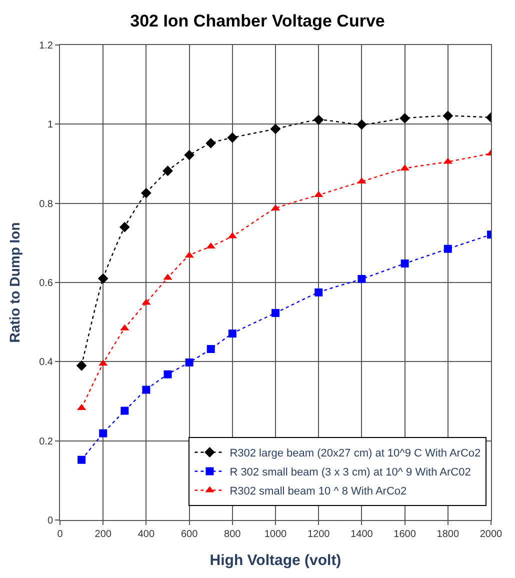 This screenshot has height=578, width=515. What do you see at coordinates (362, 534) in the screenshot?
I see `x-tick-label: 1400` at bounding box center [362, 534].